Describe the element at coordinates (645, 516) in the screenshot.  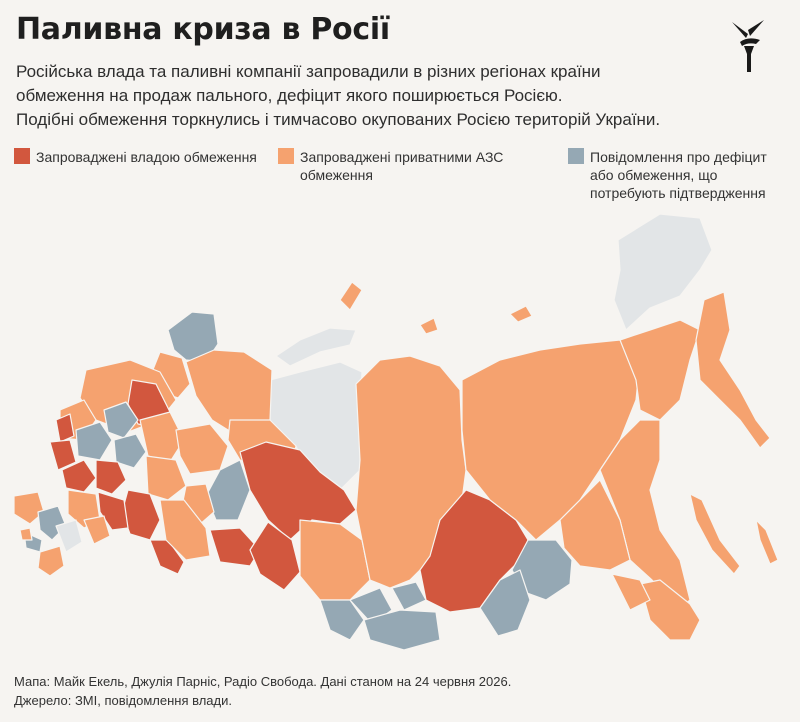
I see `map-region-khabarovsk` at that location.